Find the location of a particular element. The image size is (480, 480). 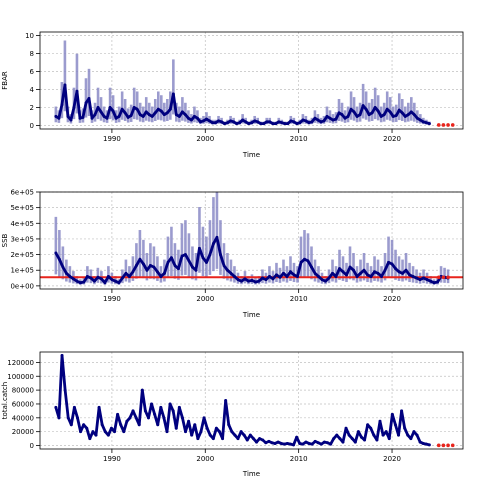

x-tick-label: 2010 is located at coordinates (299, 459).